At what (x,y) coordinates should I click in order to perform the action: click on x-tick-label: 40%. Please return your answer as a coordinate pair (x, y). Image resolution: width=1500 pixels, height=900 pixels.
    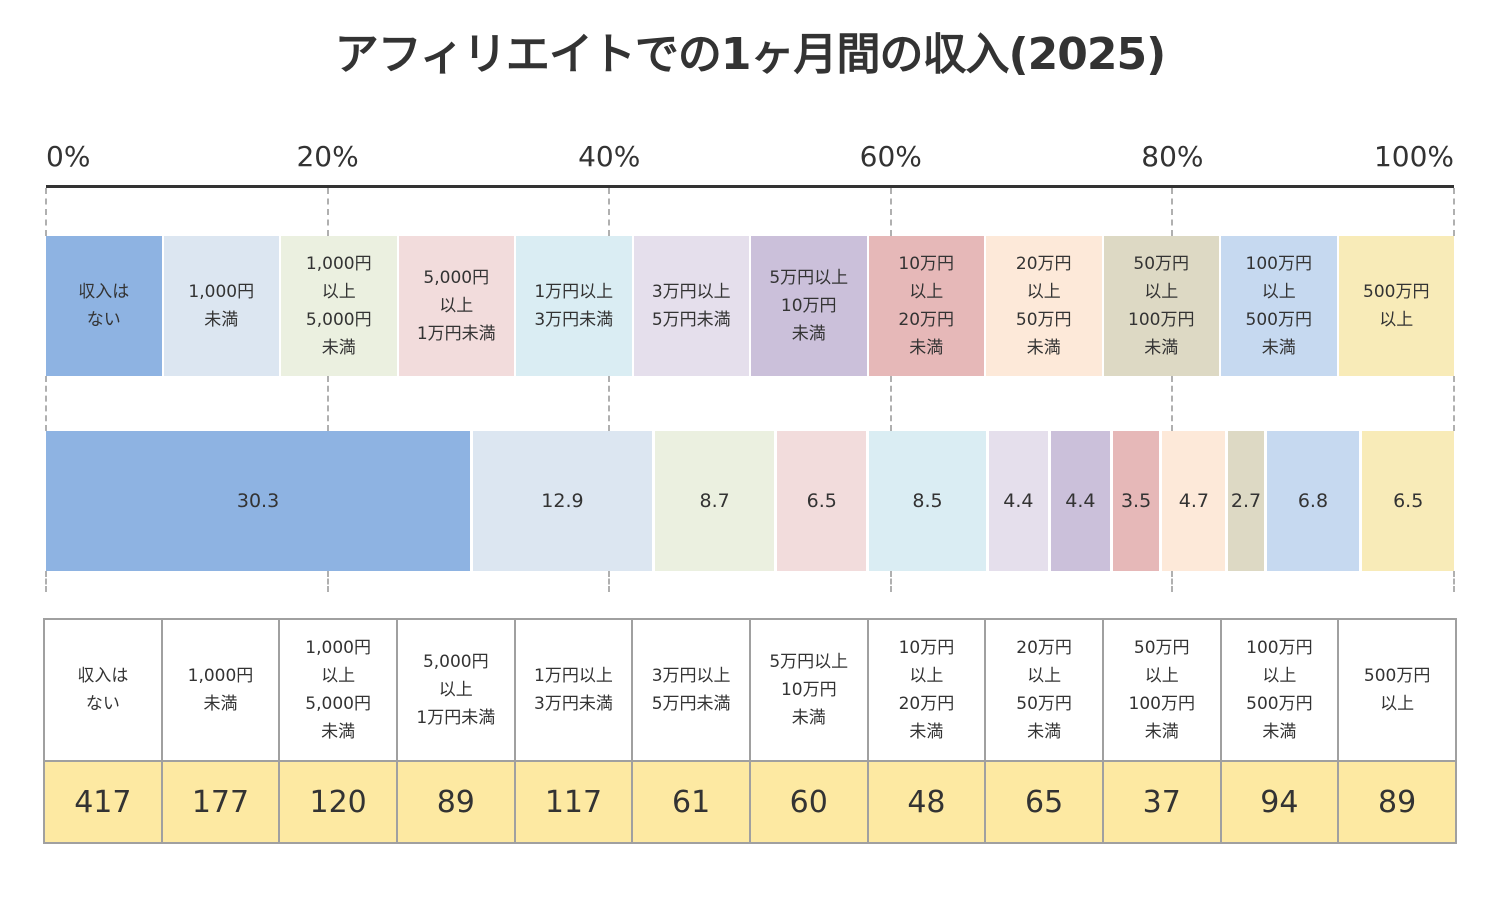
    Looking at the image, I should click on (609, 156).